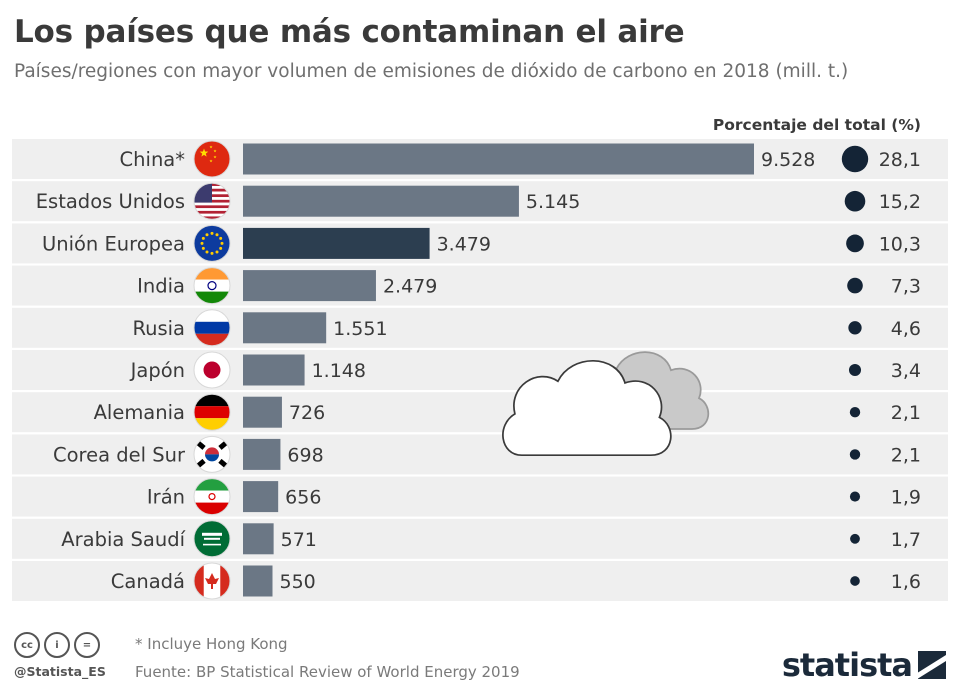 Image resolution: width=970 pixels, height=697 pixels. I want to click on flag-saudi-arabia-icon, so click(212, 539).